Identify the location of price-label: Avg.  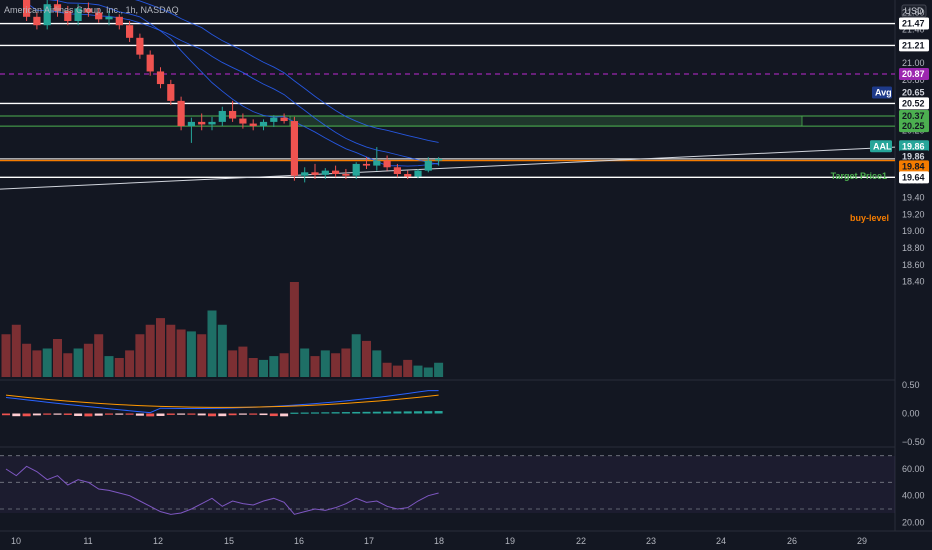
(882, 92).